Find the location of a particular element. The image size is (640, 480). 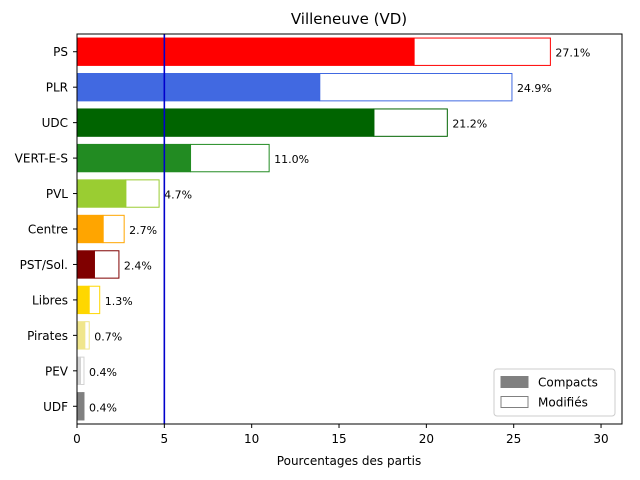

y-tick-label: UDC is located at coordinates (55, 123).